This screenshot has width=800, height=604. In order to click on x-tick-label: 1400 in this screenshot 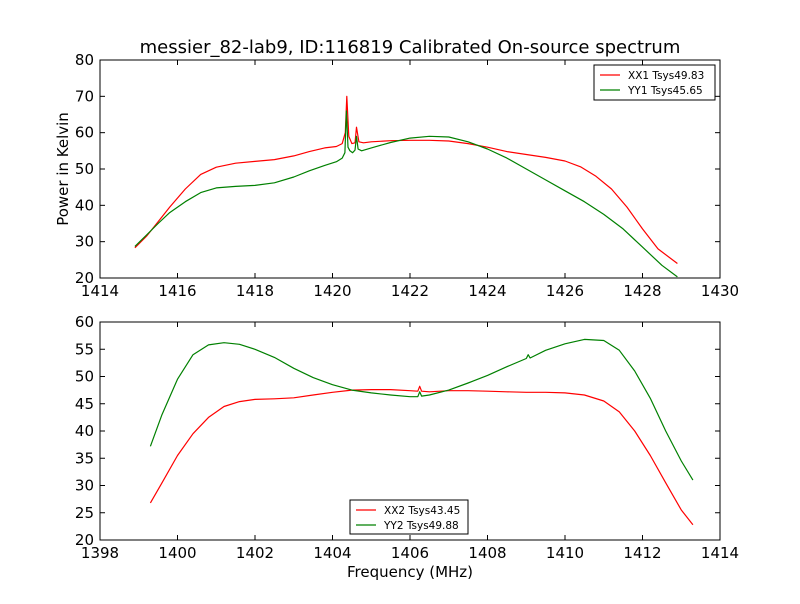, I will do `click(177, 553)`.